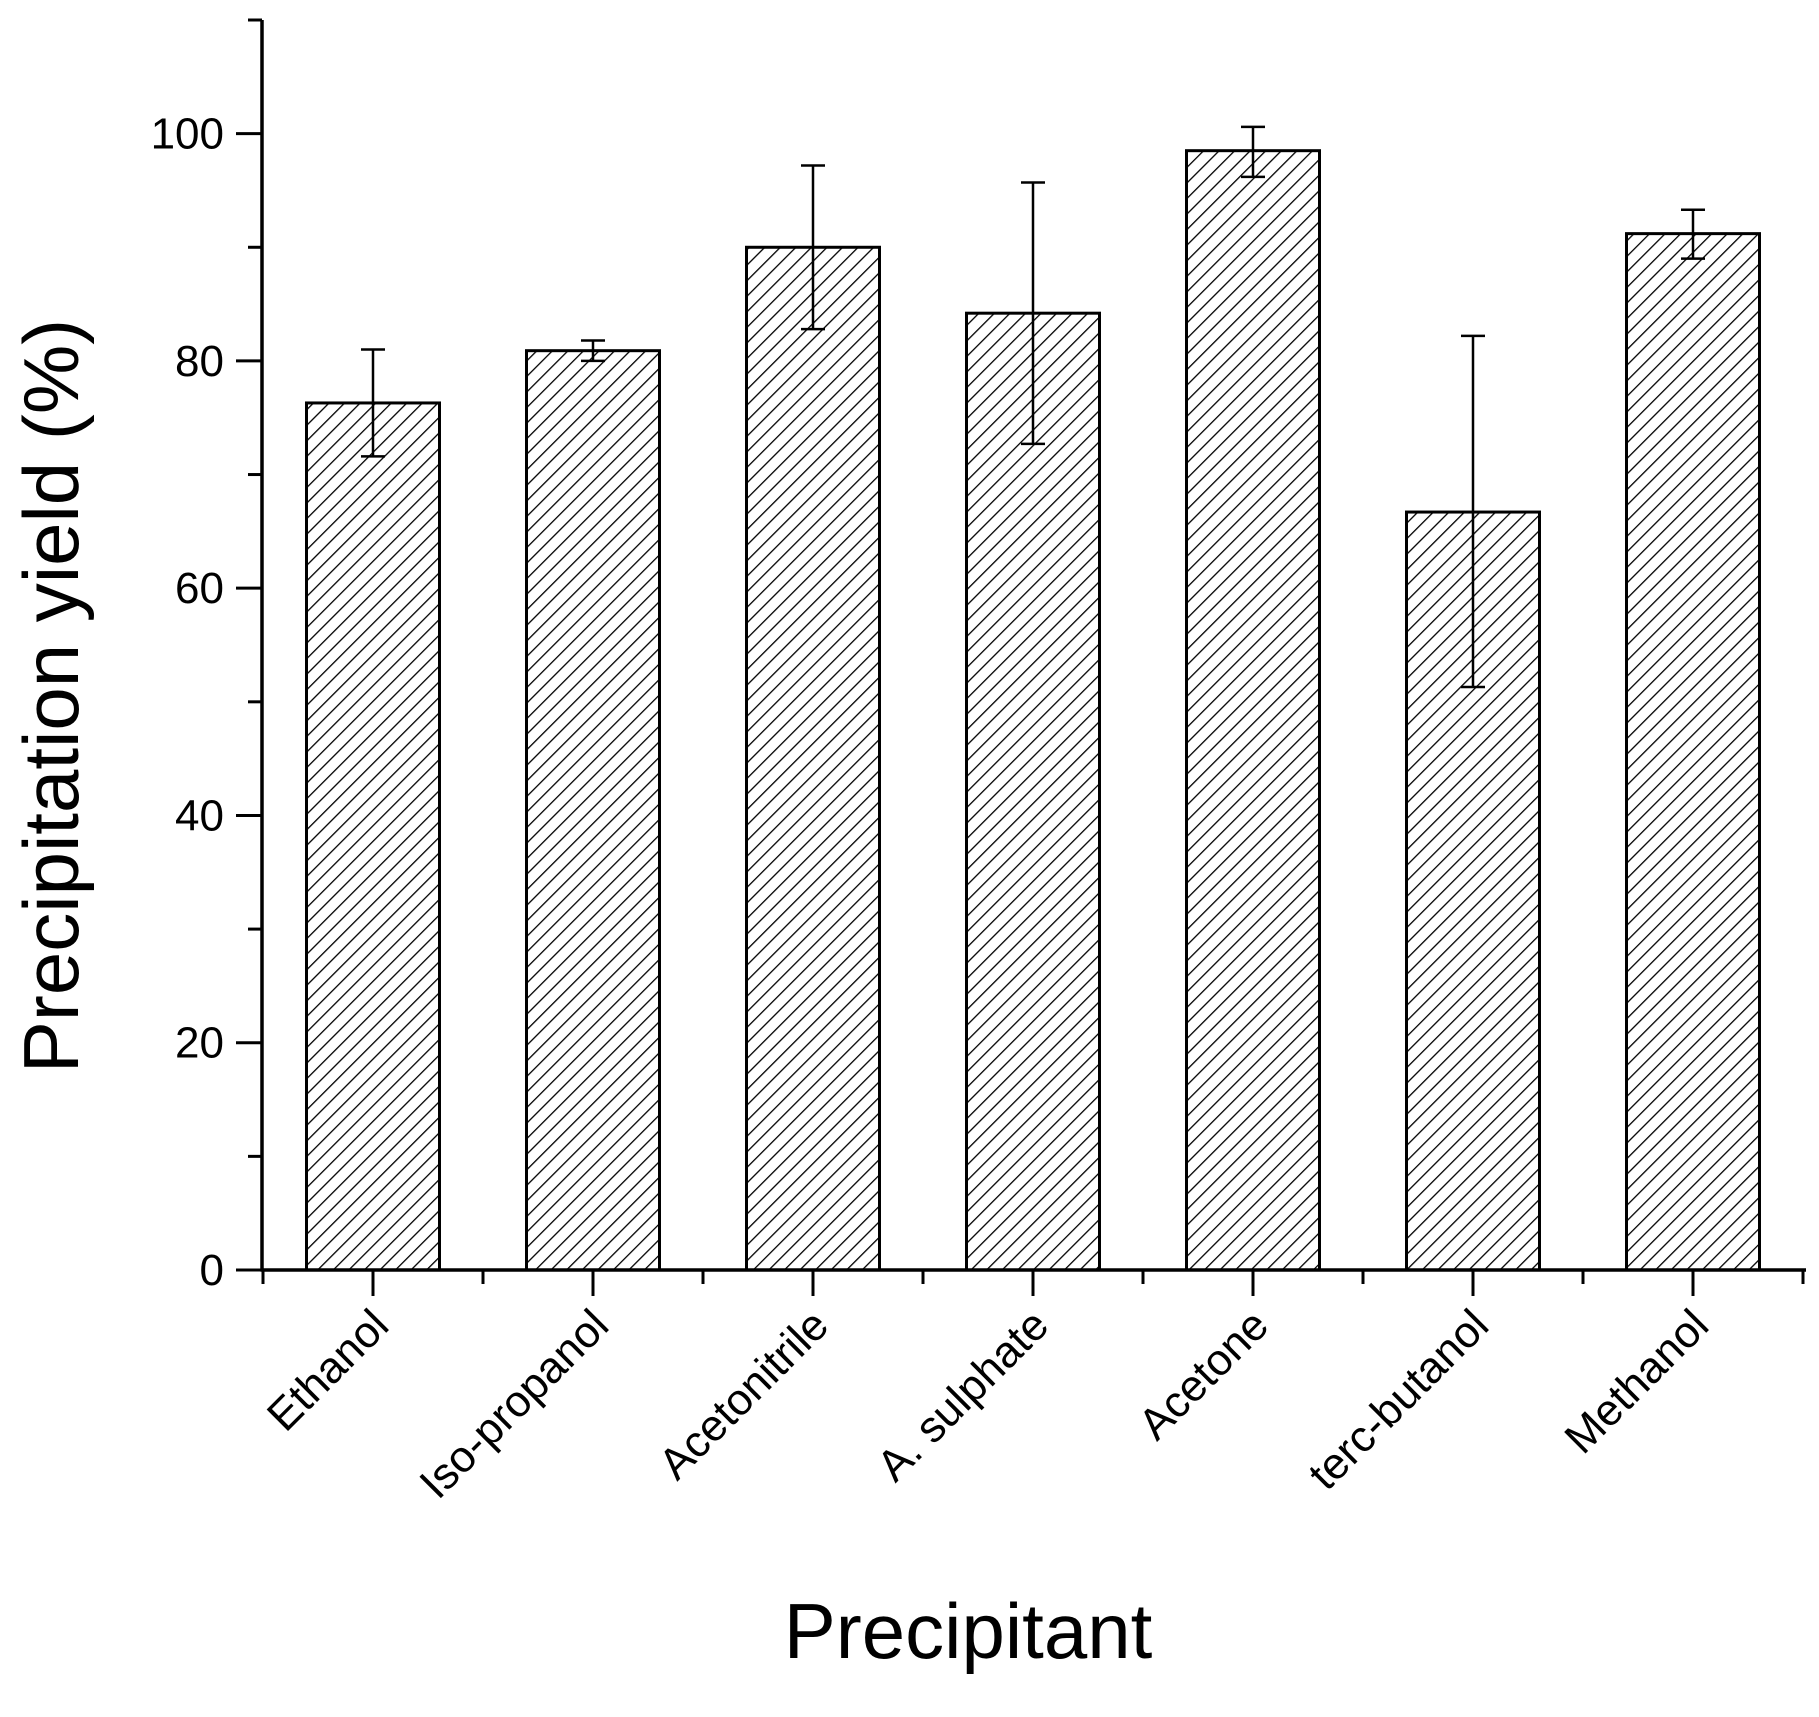 This screenshot has height=1717, width=1819. Describe the element at coordinates (1033, 791) in the screenshot. I see `bar-a-sulphate` at that location.